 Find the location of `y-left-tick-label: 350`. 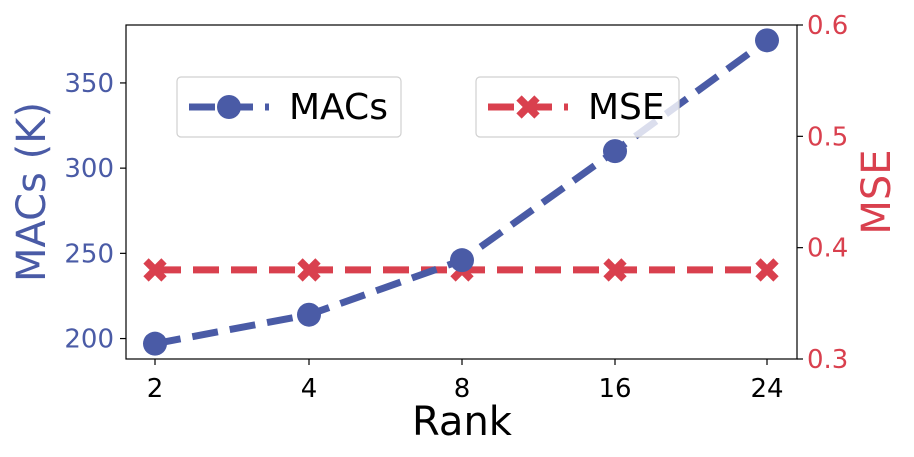

y-left-tick-label: 350 is located at coordinates (89, 84).